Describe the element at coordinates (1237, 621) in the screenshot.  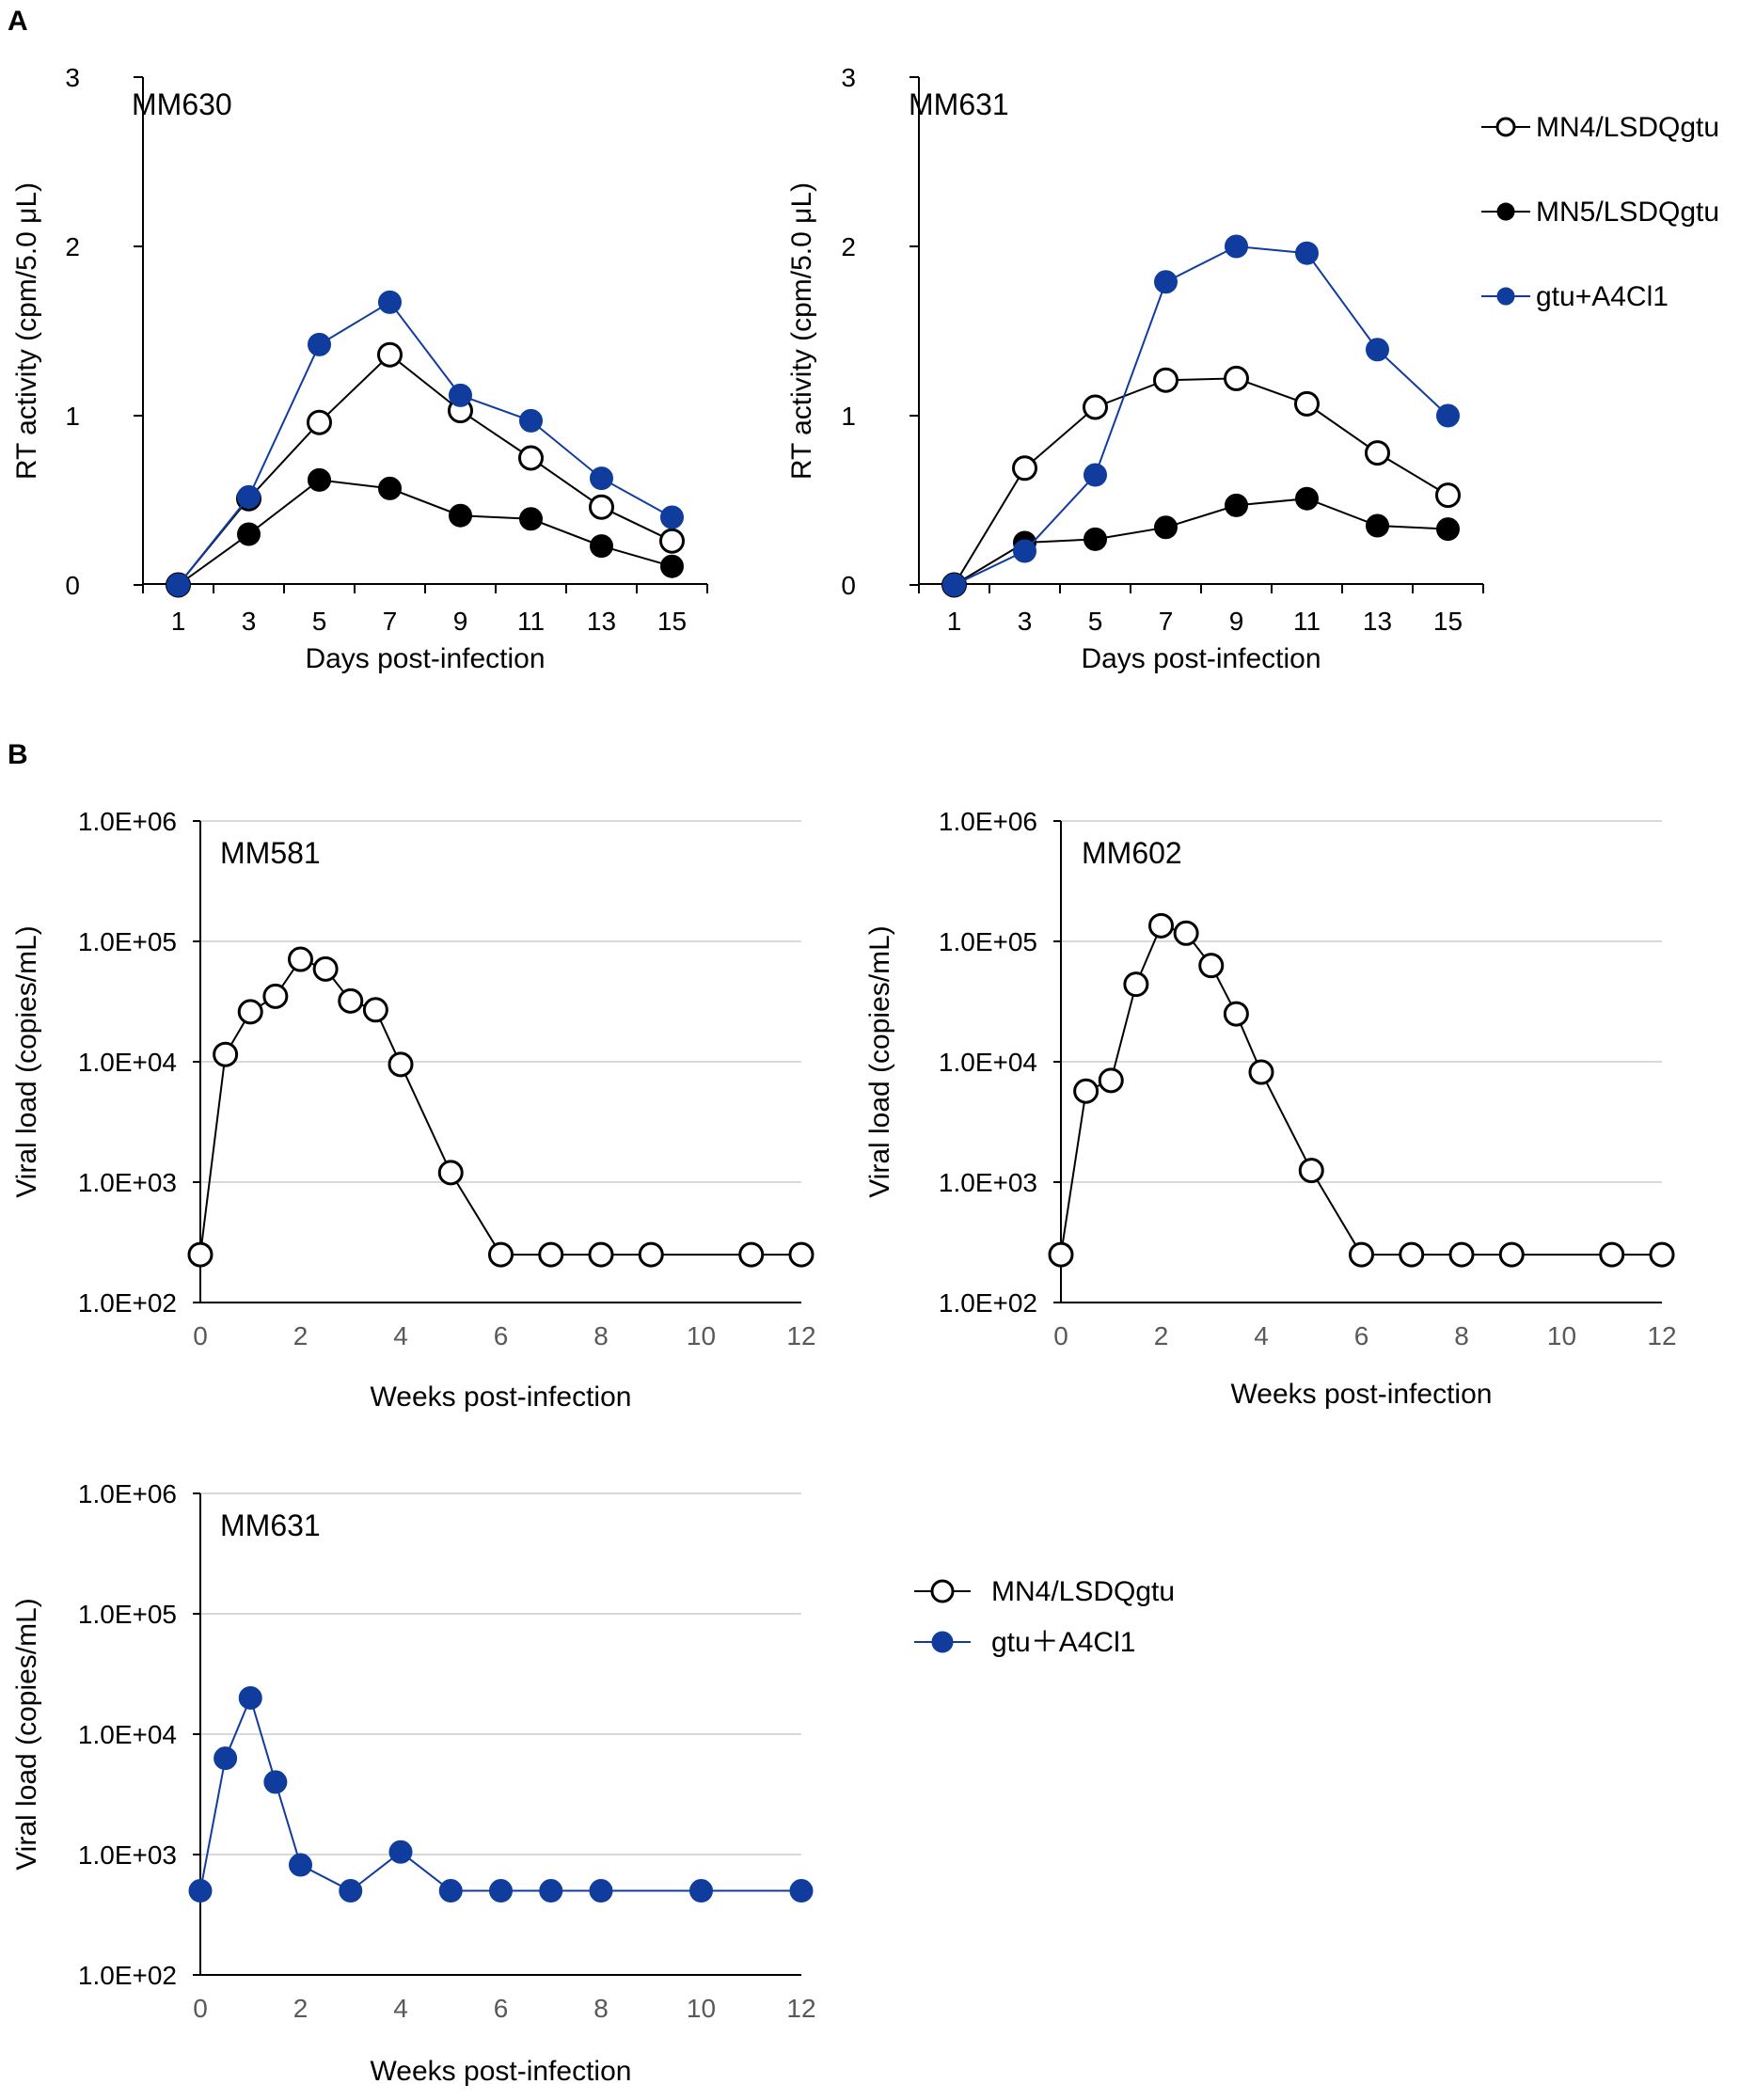
I see `x-tick-label: 9` at that location.